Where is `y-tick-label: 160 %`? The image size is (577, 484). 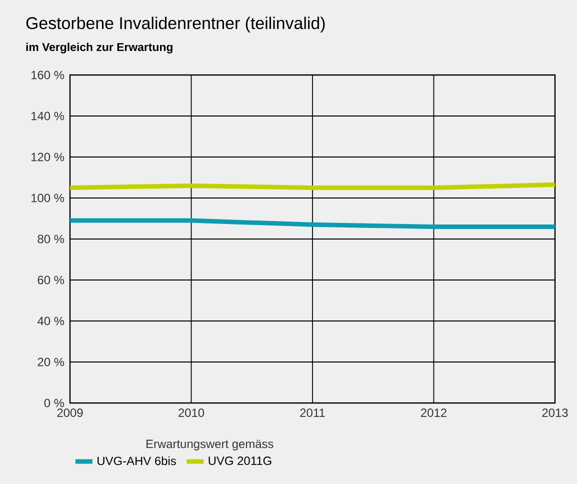
y-tick-label: 160 % is located at coordinates (47, 75).